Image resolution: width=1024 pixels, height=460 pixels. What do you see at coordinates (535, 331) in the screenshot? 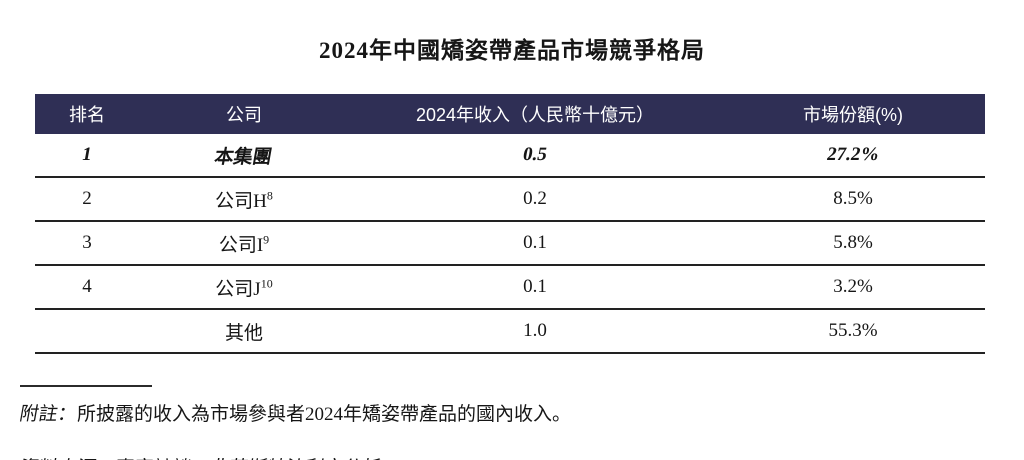
I see `cell-revenue: 1.0` at bounding box center [535, 331].